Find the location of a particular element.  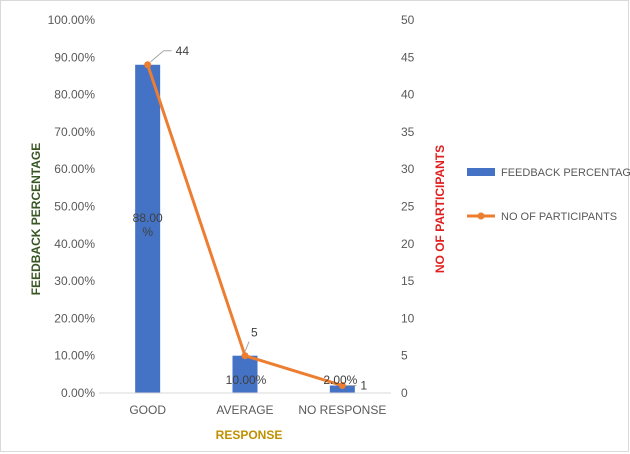

y2-tick-label: 35 is located at coordinates (408, 132).